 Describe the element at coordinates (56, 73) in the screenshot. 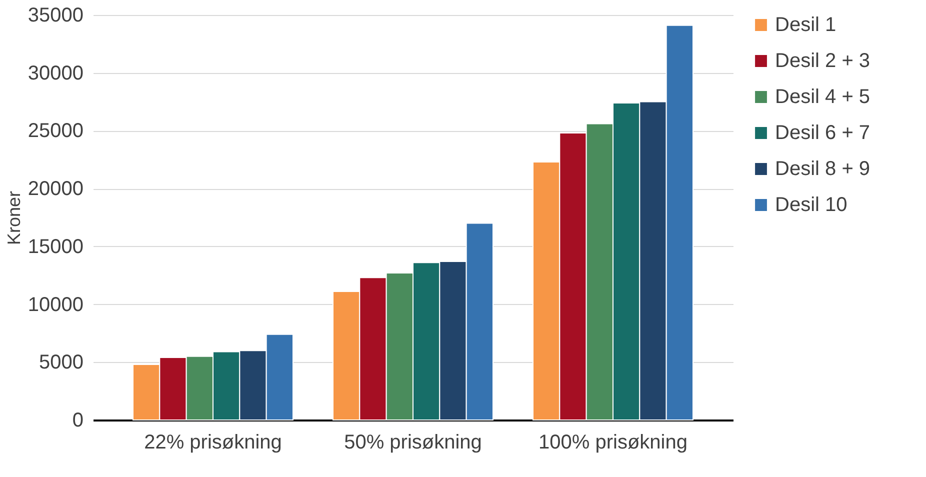

I see `y-tick-label: 30000` at that location.